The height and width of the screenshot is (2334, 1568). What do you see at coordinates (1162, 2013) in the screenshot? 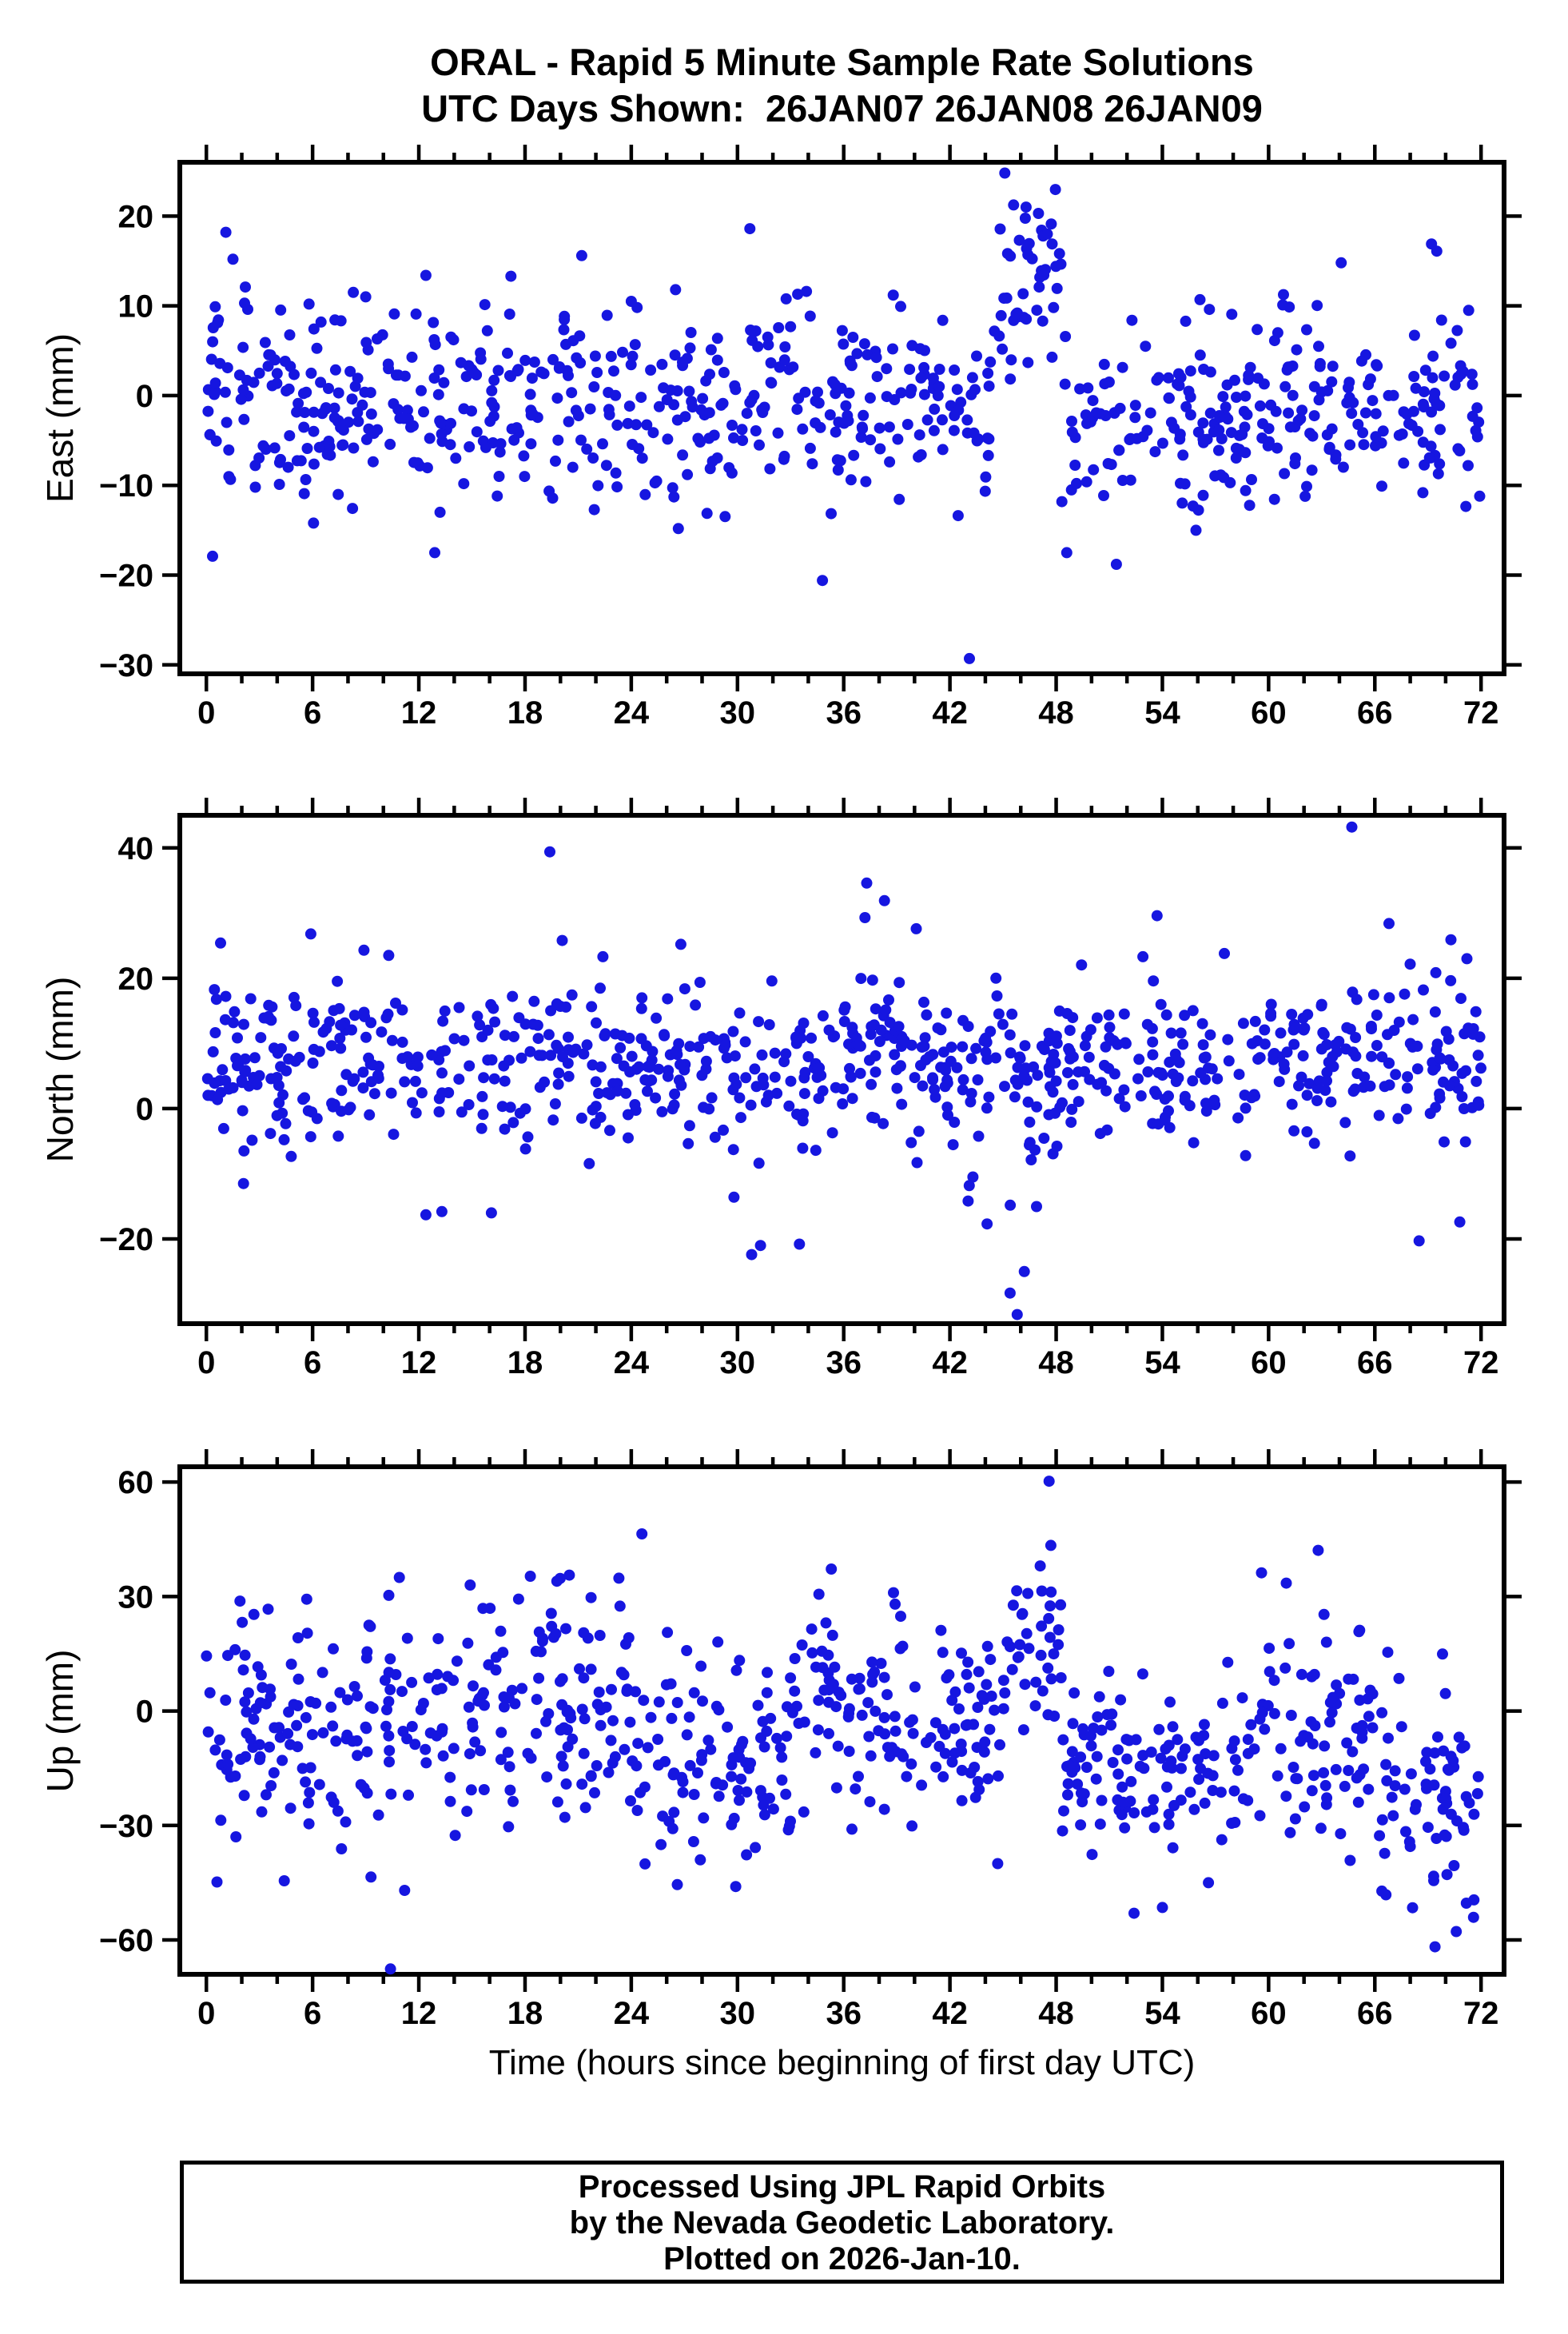
I see `x-tick-label: 54` at bounding box center [1162, 2013].